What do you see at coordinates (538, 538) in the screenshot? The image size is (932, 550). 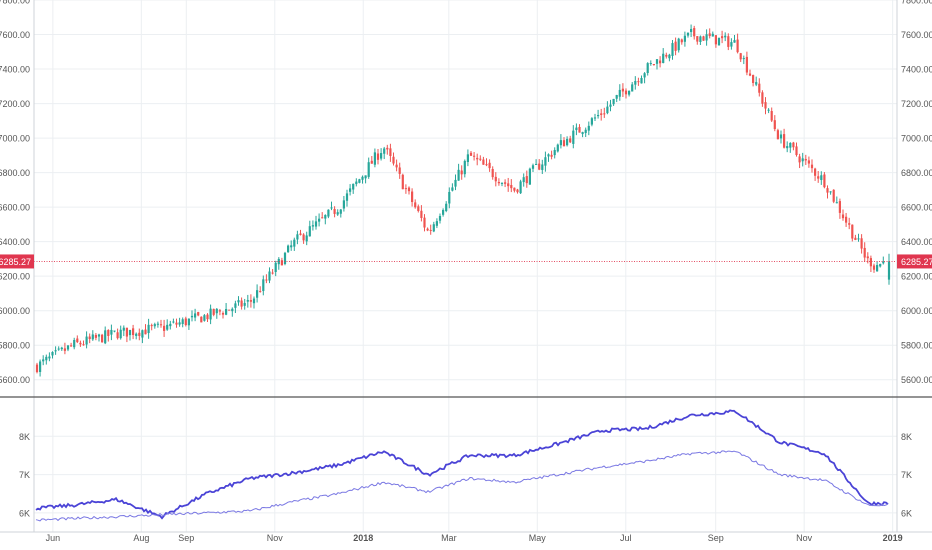 I see `x-tick-label: May` at bounding box center [538, 538].